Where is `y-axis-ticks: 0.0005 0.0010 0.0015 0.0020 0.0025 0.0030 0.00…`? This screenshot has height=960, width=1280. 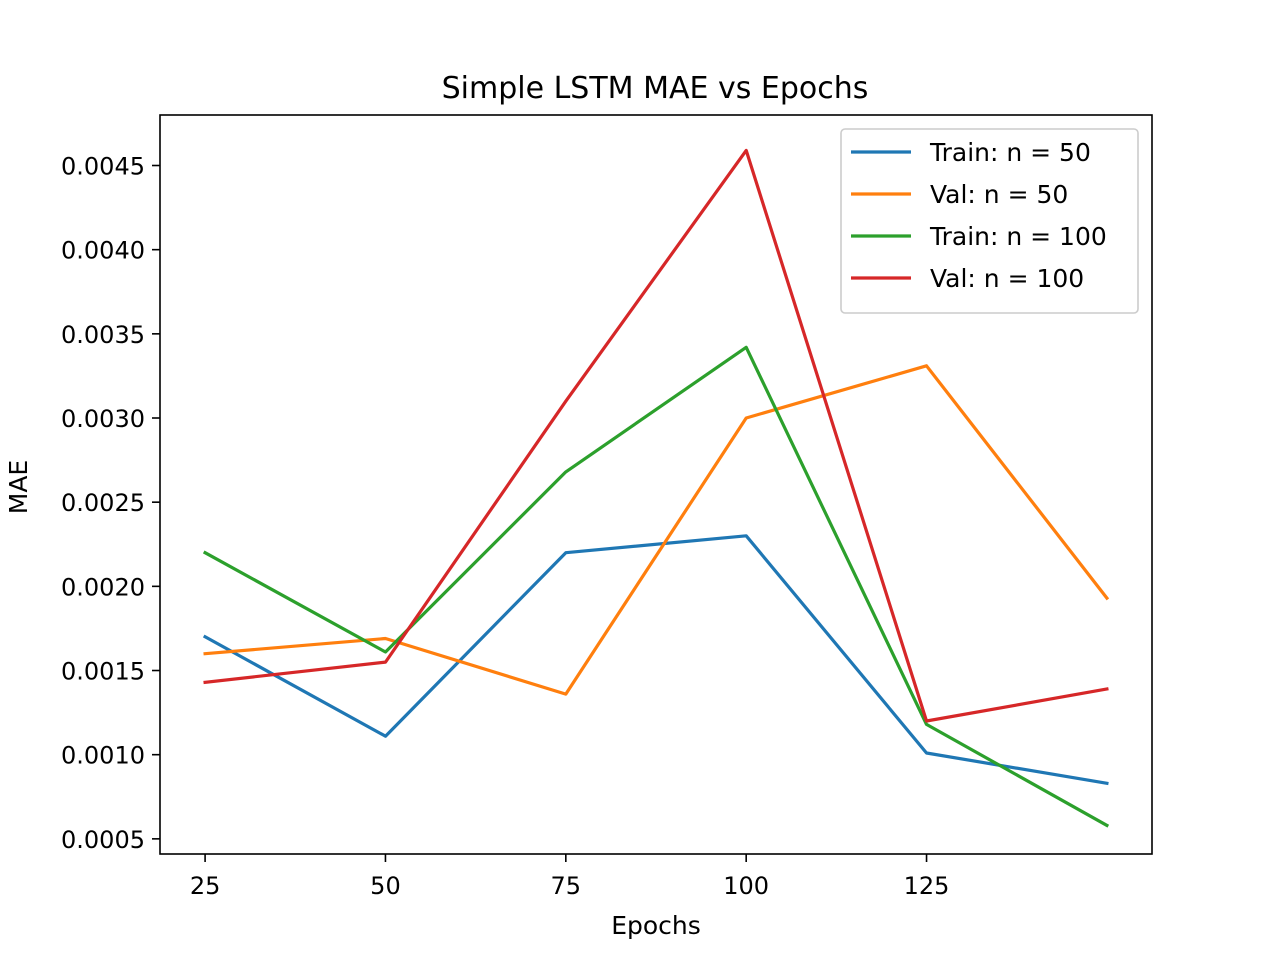
y-axis-ticks: 0.0005 0.0010 0.0015 0.0020 0.0025 0.0030 0.00… is located at coordinates (110, 503).